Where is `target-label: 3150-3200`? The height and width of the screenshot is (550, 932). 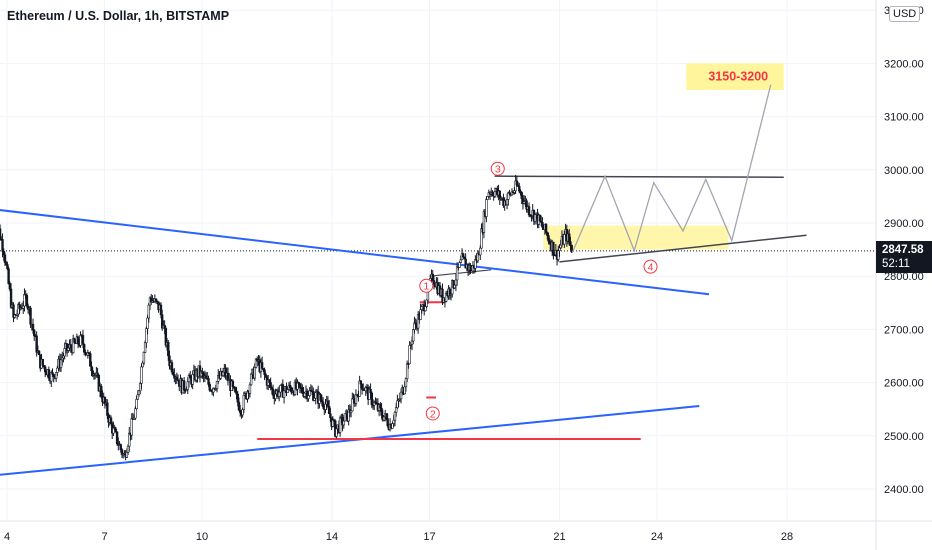 target-label: 3150-3200 is located at coordinates (738, 77).